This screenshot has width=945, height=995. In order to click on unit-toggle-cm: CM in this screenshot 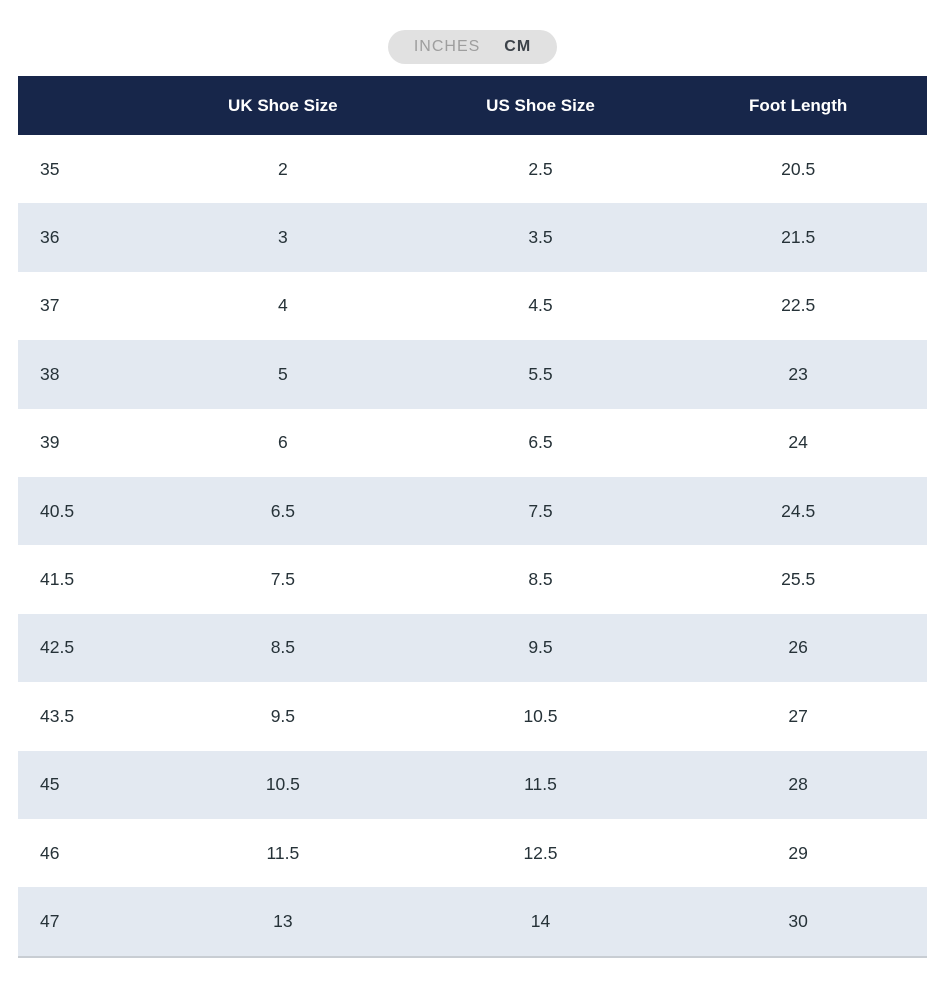, I will do `click(518, 46)`.